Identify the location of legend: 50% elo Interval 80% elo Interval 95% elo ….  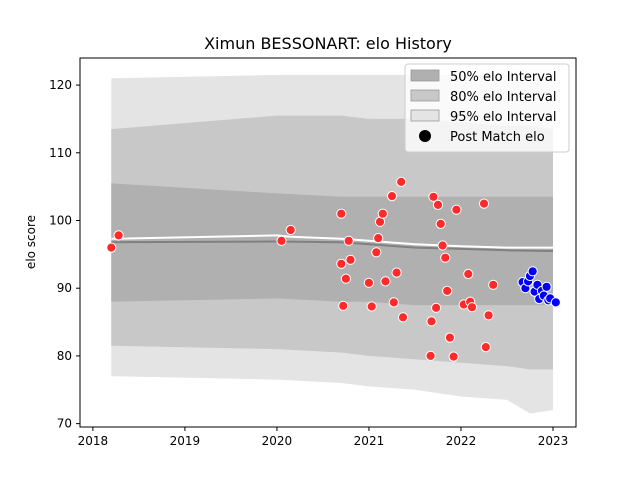
(487, 108).